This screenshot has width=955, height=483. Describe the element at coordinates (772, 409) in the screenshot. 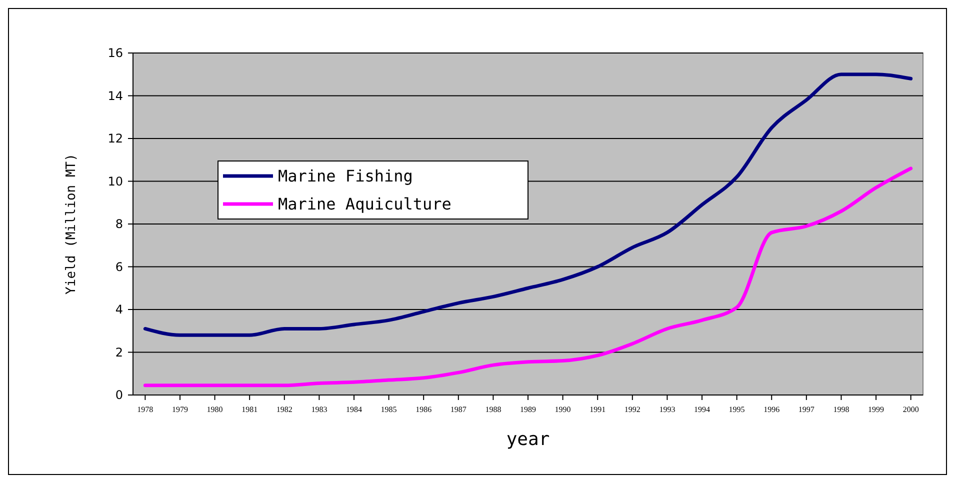

I see `x-tick-label: 1996` at that location.